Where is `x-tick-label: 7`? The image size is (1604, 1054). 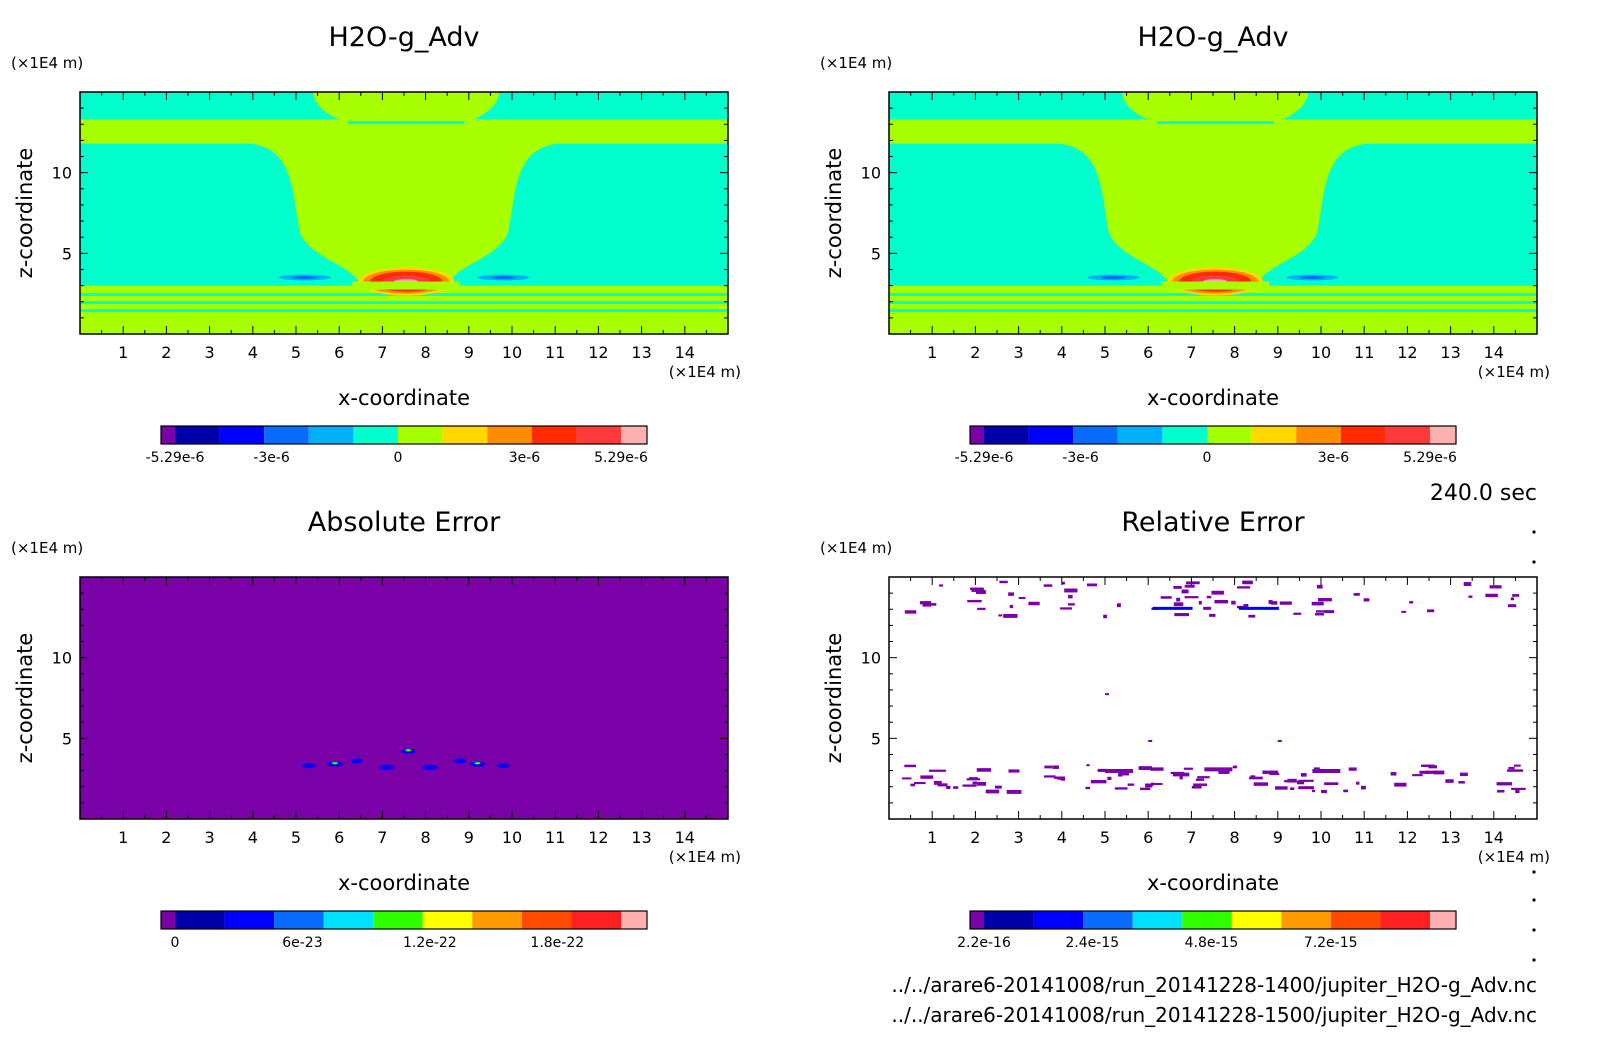
x-tick-label: 7 is located at coordinates (1191, 352).